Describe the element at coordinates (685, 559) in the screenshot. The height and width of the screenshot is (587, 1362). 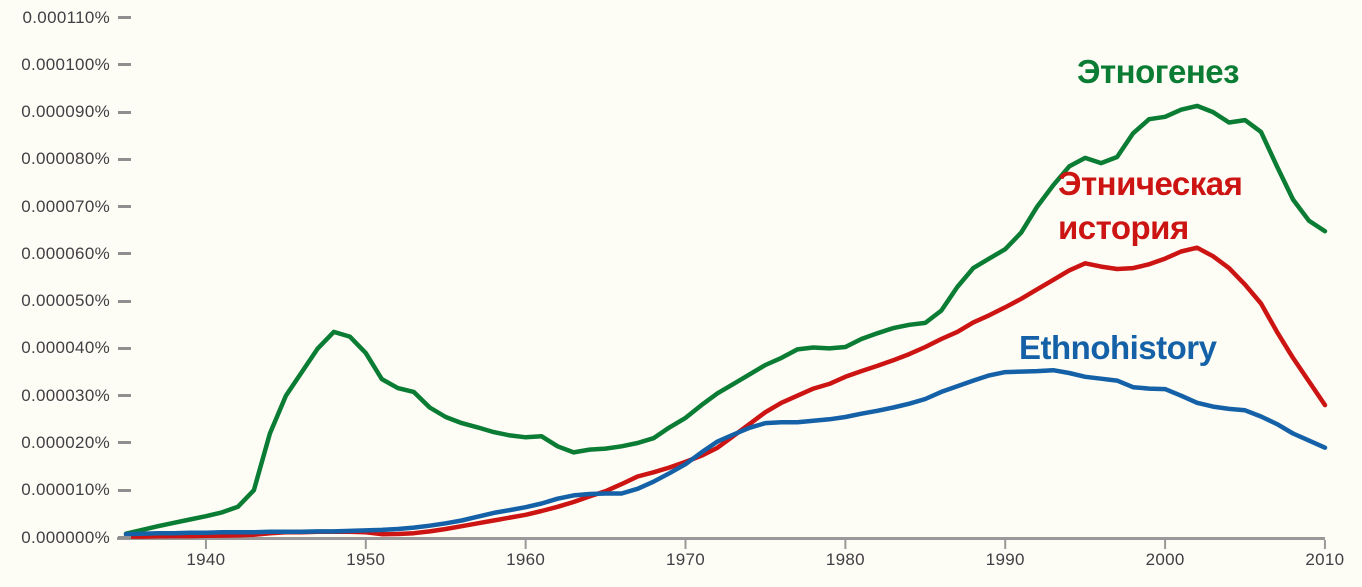
I see `x-axis-label: 1970` at that location.